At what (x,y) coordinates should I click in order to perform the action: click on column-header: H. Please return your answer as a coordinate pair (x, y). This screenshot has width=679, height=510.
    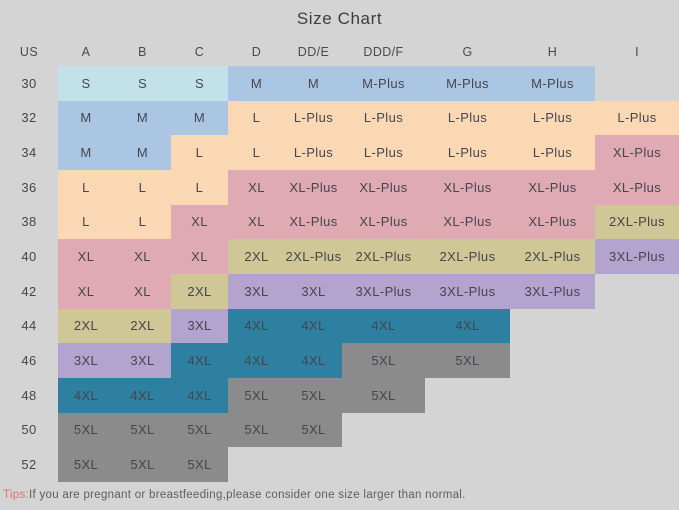
    Looking at the image, I should click on (552, 52).